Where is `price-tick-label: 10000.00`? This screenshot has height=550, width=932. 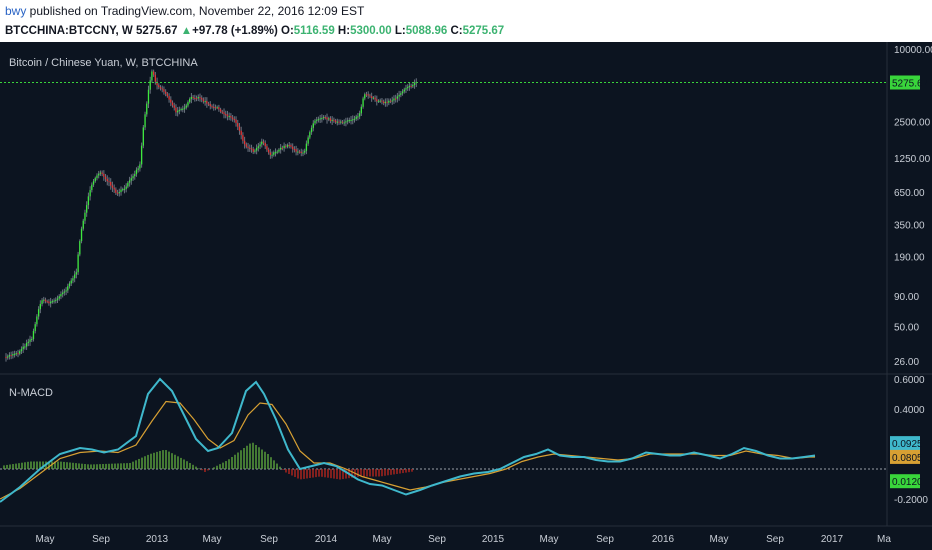
price-tick-label: 10000.00 is located at coordinates (913, 50).